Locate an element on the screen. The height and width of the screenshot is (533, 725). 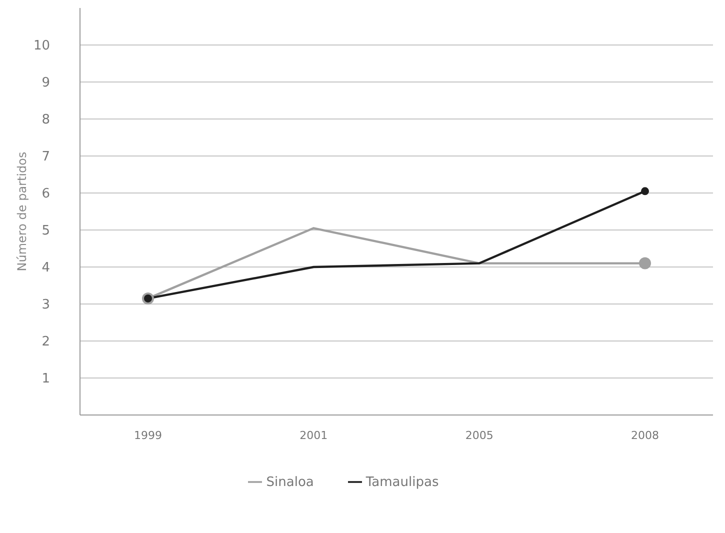
y-tick-label: 5 is located at coordinates (46, 231).